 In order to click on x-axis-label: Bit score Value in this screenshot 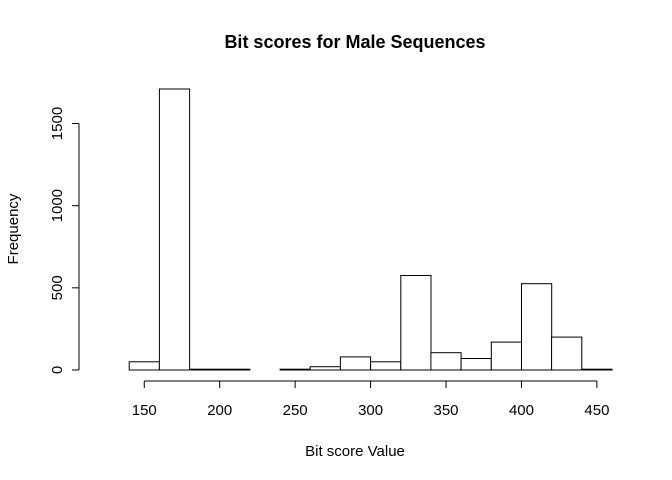, I will do `click(355, 451)`.